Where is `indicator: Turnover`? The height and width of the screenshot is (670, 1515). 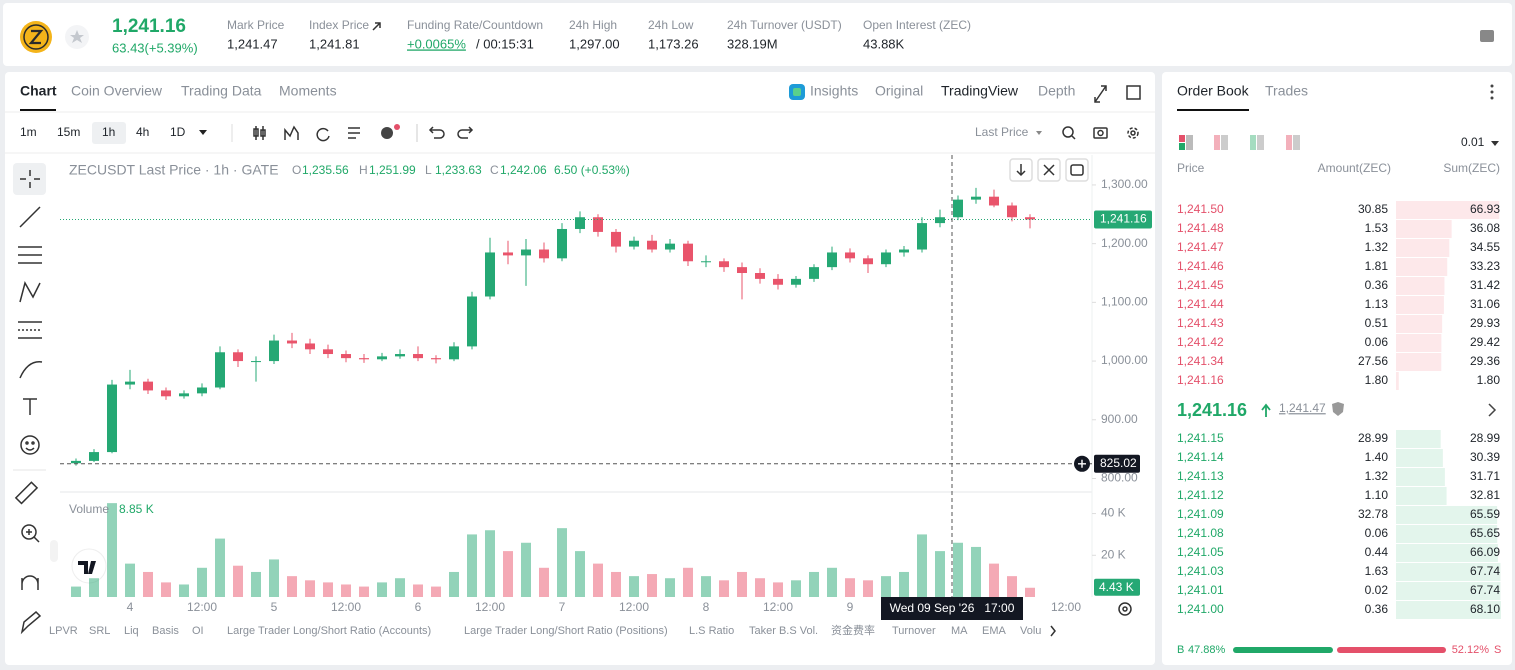
indicator: Turnover is located at coordinates (914, 631).